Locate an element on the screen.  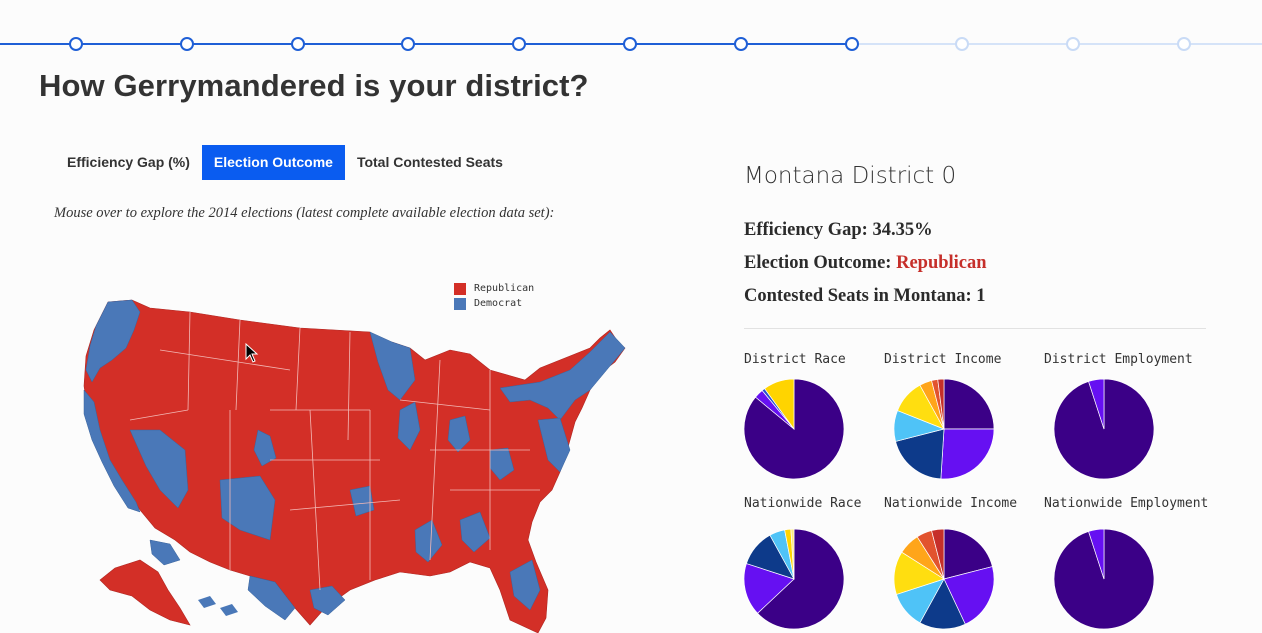
map-legend: Republican Democrat is located at coordinates (494, 296).